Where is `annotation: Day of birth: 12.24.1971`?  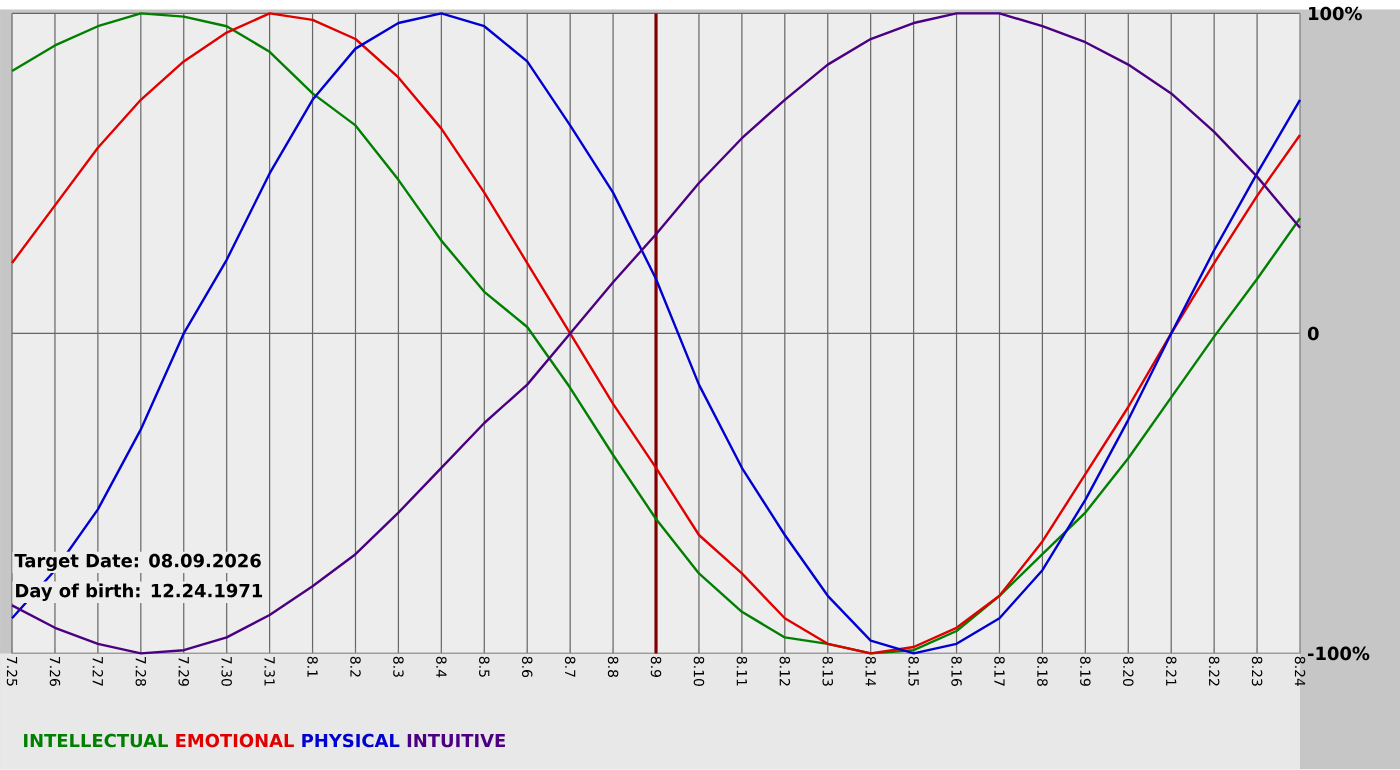
annotation: Day of birth: 12.24.1971 is located at coordinates (139, 592).